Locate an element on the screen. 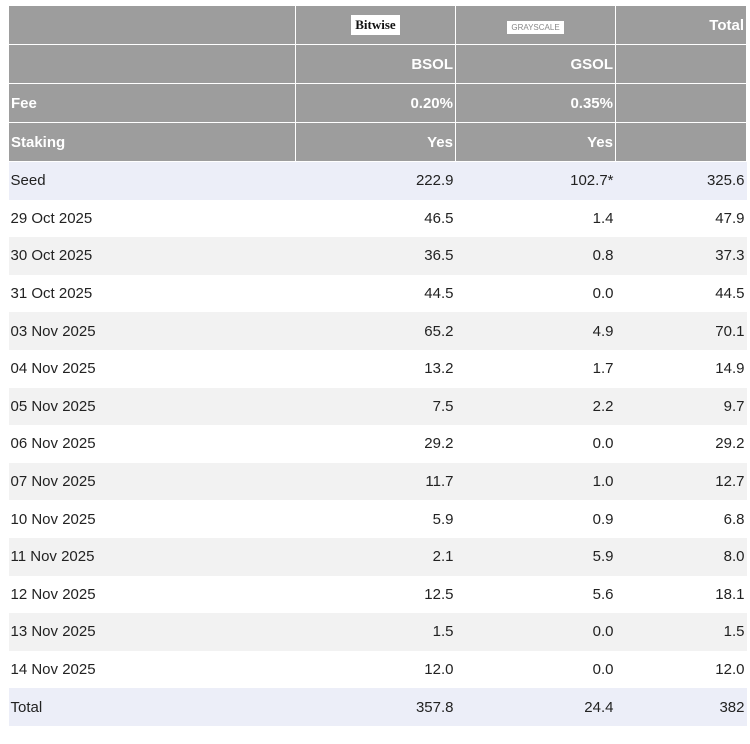 Image resolution: width=750 pixels, height=744 pixels. cell-value: 65.2 is located at coordinates (375, 331).